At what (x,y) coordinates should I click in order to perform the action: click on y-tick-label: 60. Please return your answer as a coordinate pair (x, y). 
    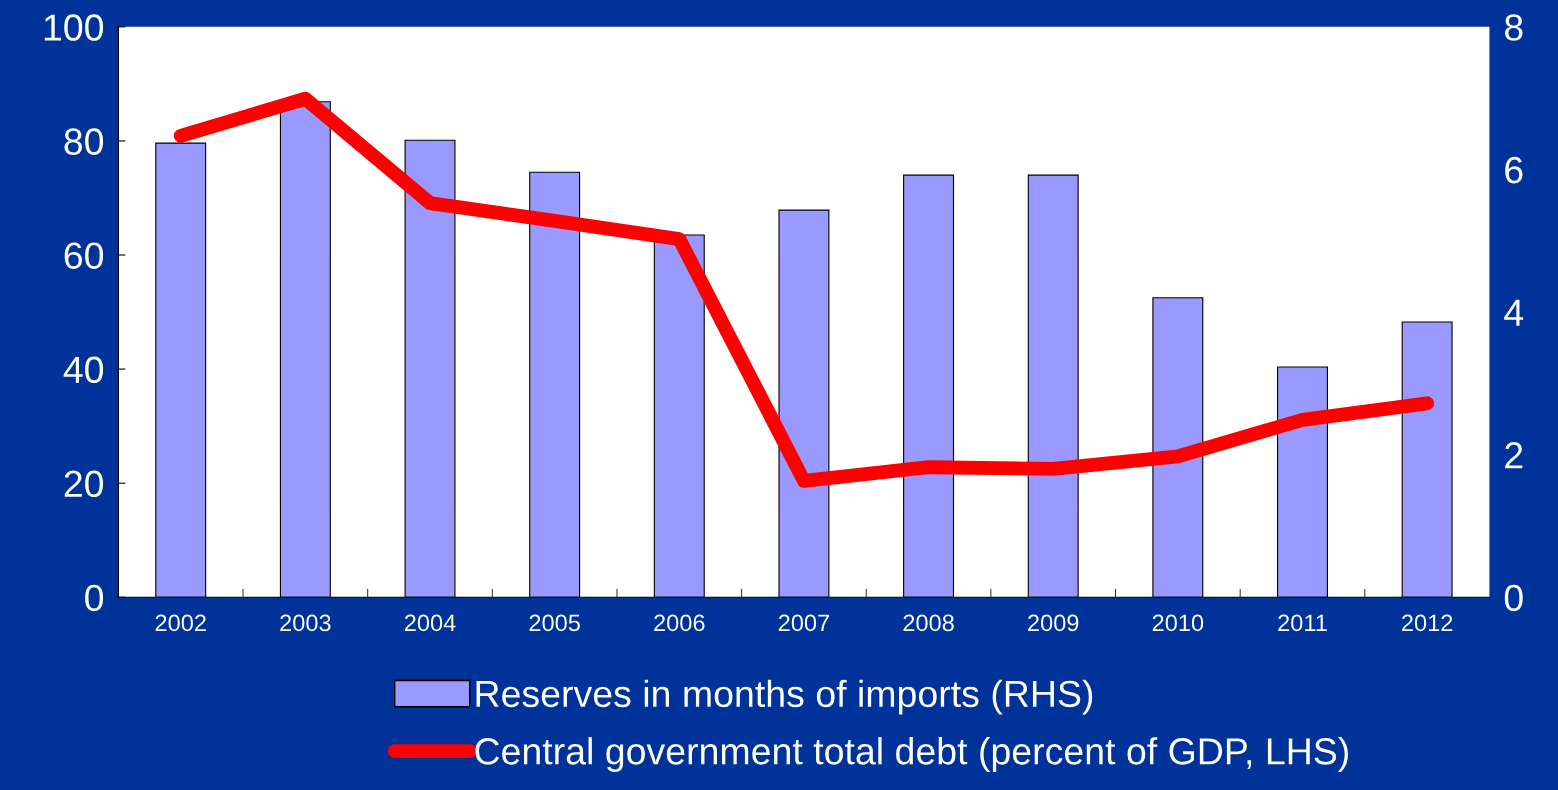
    Looking at the image, I should click on (84, 255).